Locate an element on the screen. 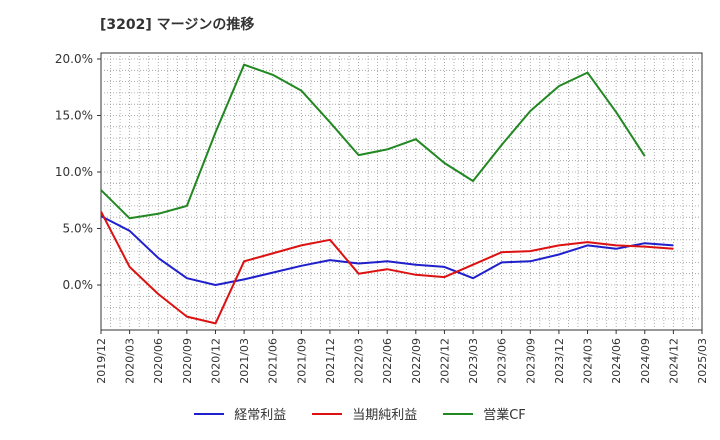  x-tick-label: 2025/03 is located at coordinates (702, 361).